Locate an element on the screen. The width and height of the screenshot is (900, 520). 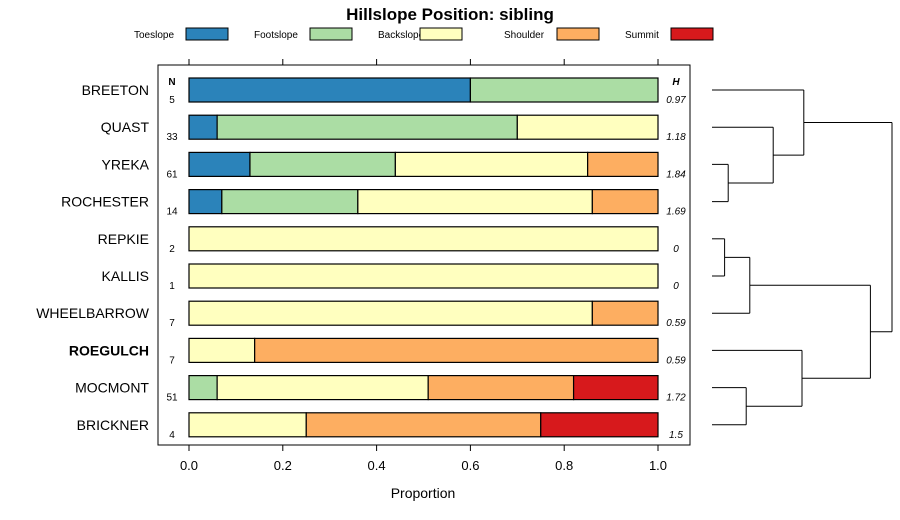
bar-yreka-shoulder is located at coordinates (623, 164).